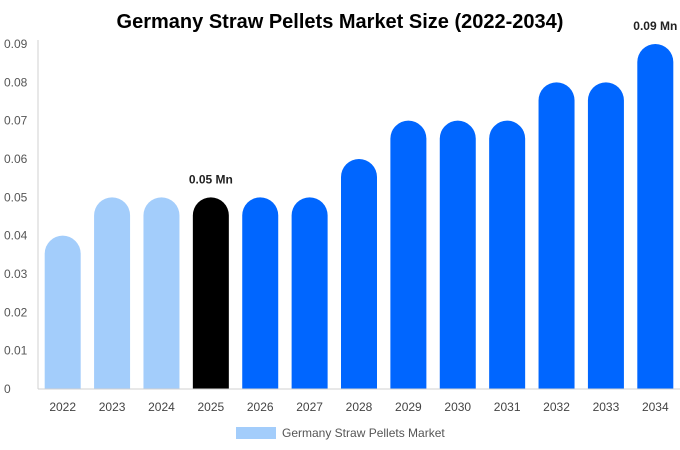 Image resolution: width=680 pixels, height=450 pixels. Describe the element at coordinates (16, 159) in the screenshot. I see `y-tick-label: 0.06` at that location.